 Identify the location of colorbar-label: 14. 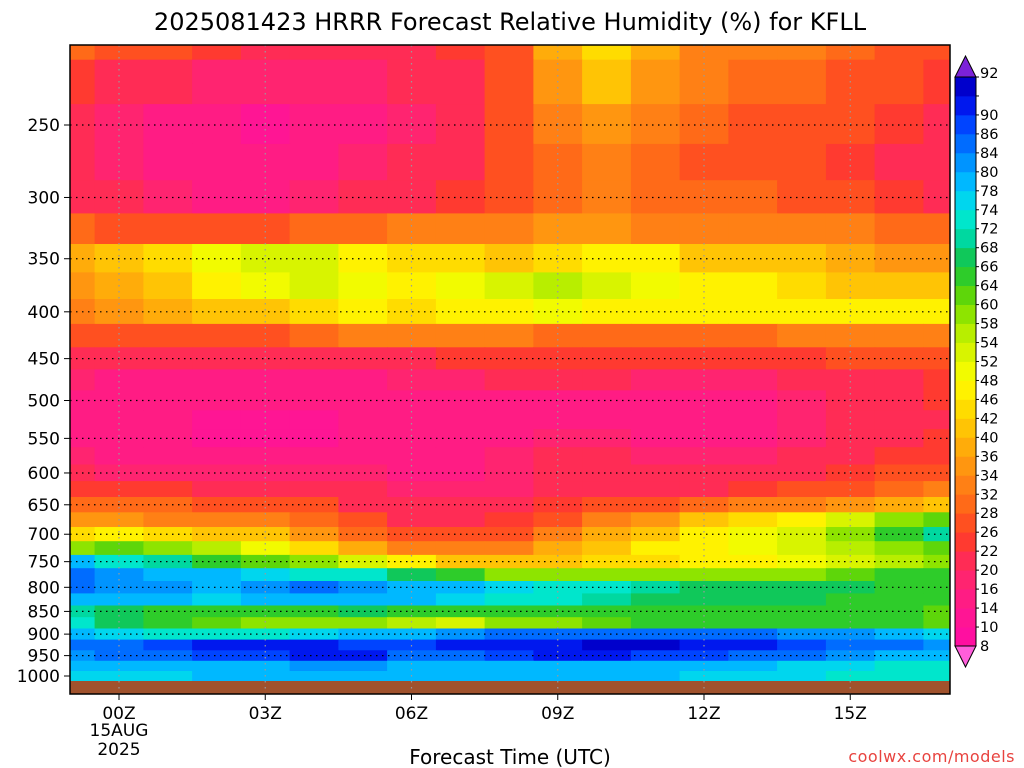
(989, 609).